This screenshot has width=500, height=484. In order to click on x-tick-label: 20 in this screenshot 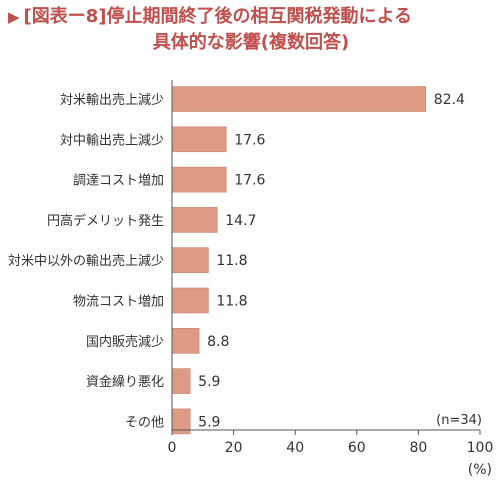, I will do `click(234, 448)`.